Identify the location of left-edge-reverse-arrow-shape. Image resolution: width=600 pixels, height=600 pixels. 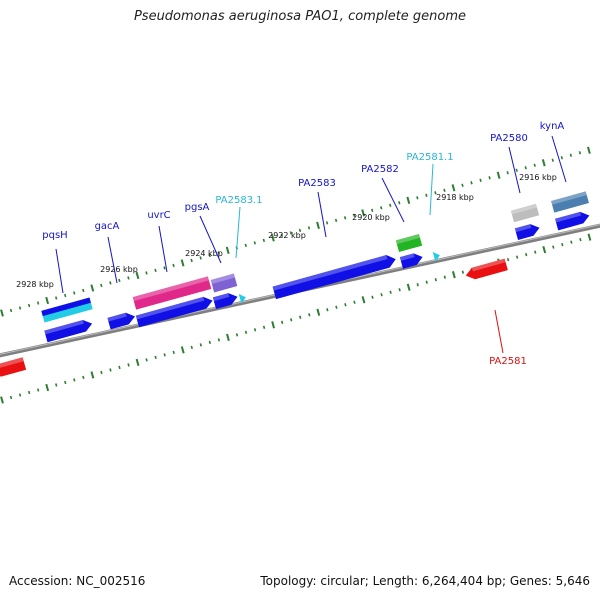
(13, 367).